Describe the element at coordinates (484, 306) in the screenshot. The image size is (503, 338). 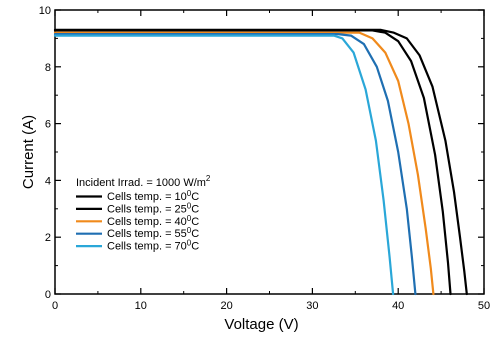
I see `x-tick-label: 50` at that location.